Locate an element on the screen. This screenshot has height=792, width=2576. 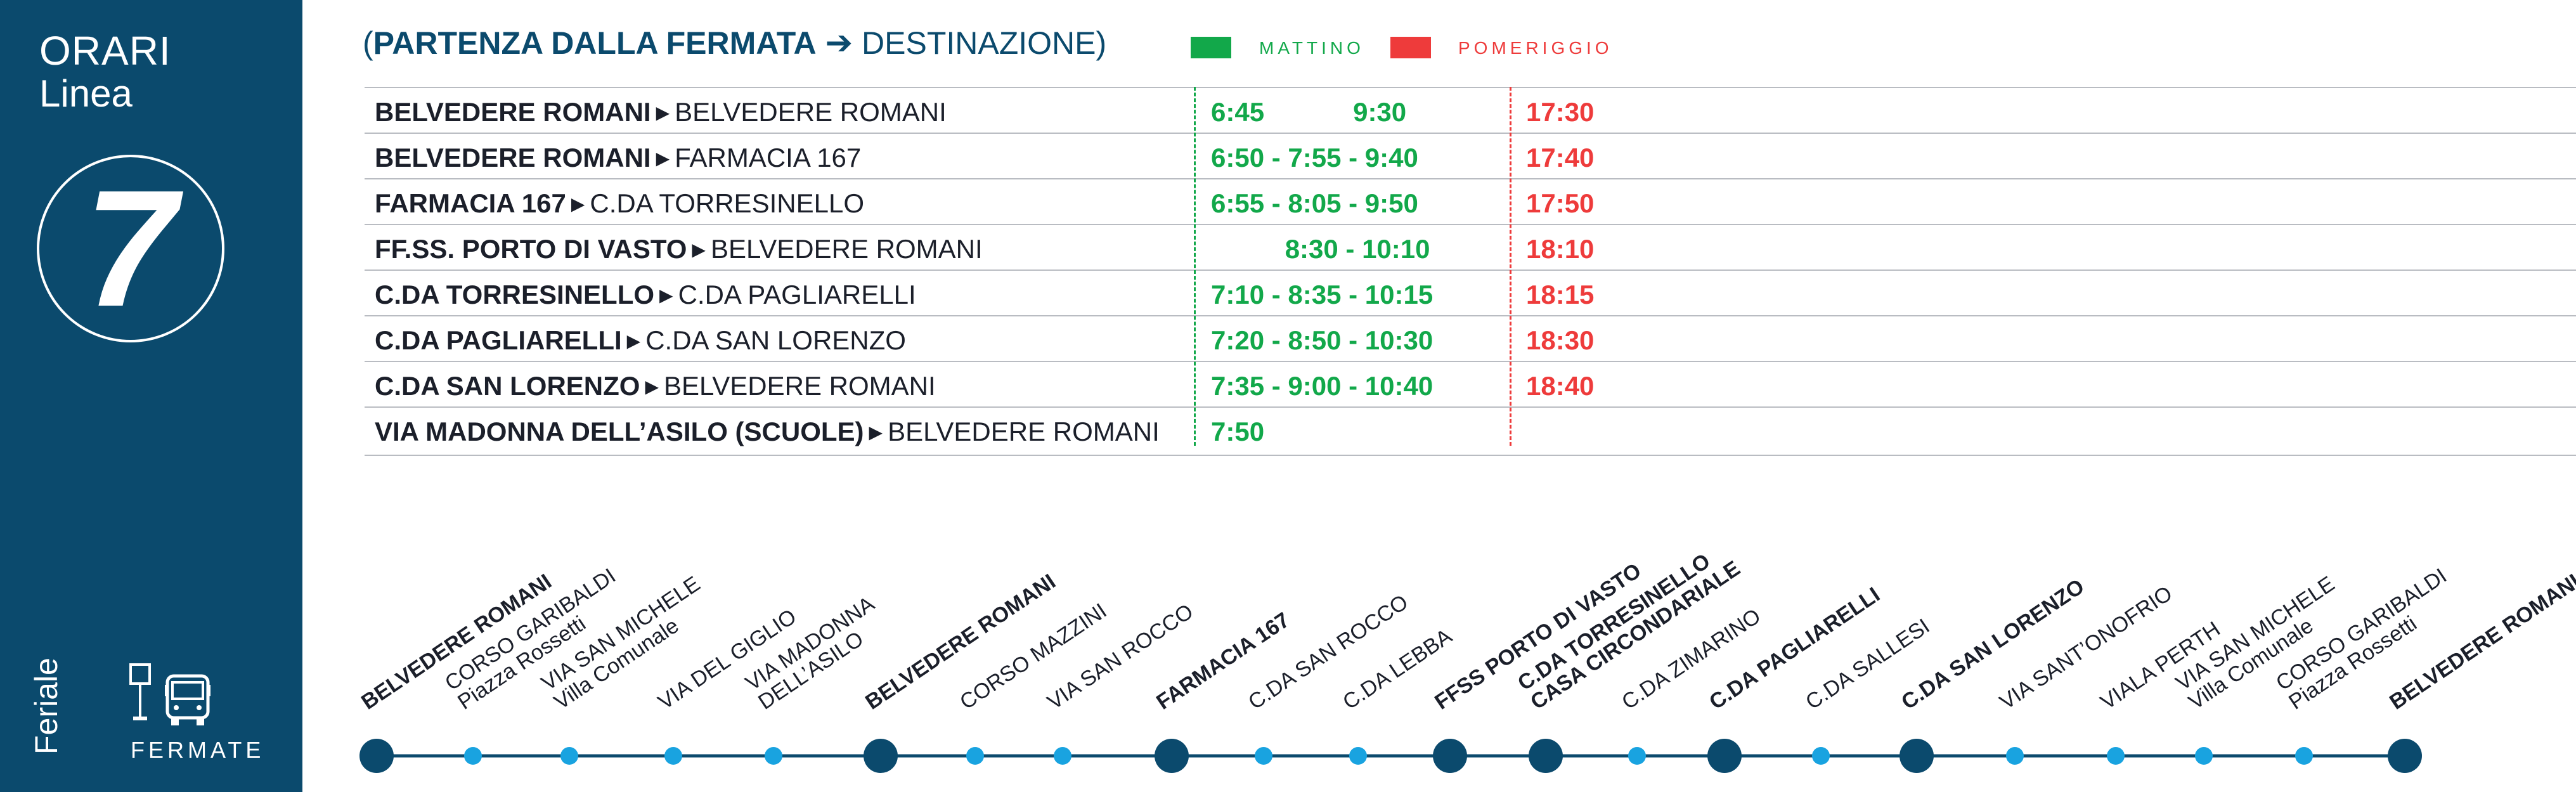
route-from: C.DA TORRESINELLO is located at coordinates (515, 294).